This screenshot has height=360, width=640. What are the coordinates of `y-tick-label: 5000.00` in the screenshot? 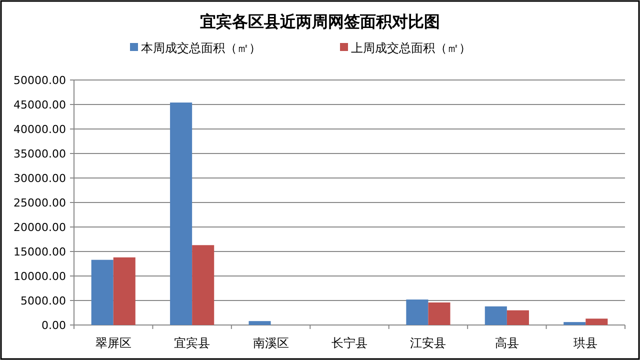 It's located at (43, 301).